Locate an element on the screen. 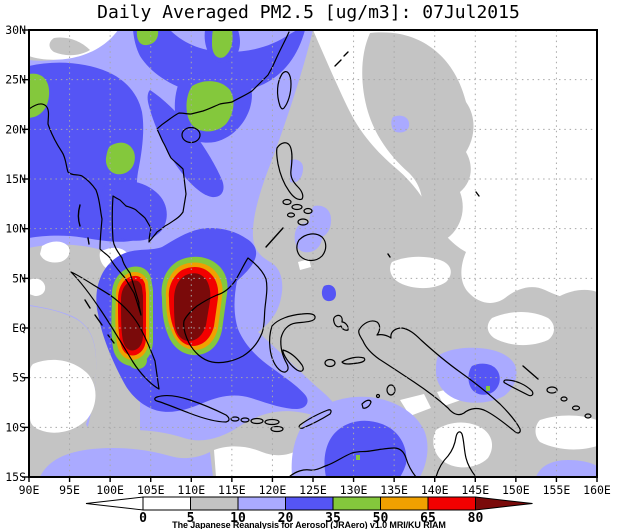  lav-patch-bottom-right is located at coordinates (566, 468).